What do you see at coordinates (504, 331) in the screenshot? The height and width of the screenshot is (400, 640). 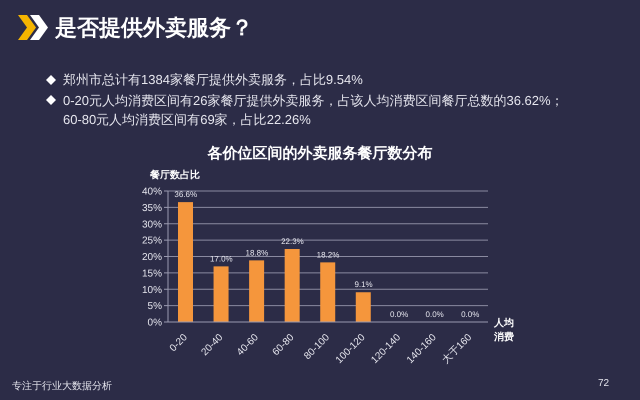 I see `x-axis-title: 人均消费` at bounding box center [504, 331].